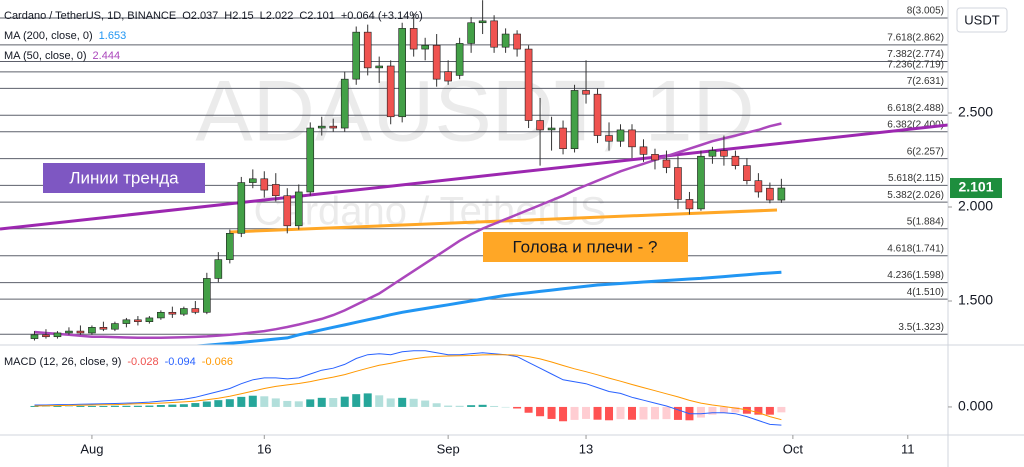 Image resolution: width=1024 pixels, height=467 pixels. I want to click on fib-label: 6(2.257), so click(925, 151).